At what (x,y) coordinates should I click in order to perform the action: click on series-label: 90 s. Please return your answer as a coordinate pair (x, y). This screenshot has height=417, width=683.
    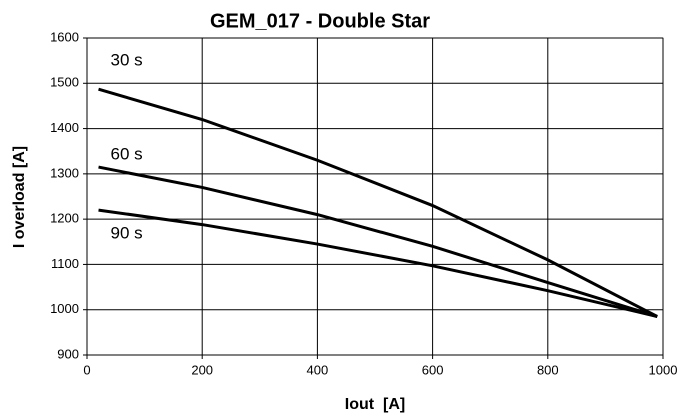
    Looking at the image, I should click on (127, 233).